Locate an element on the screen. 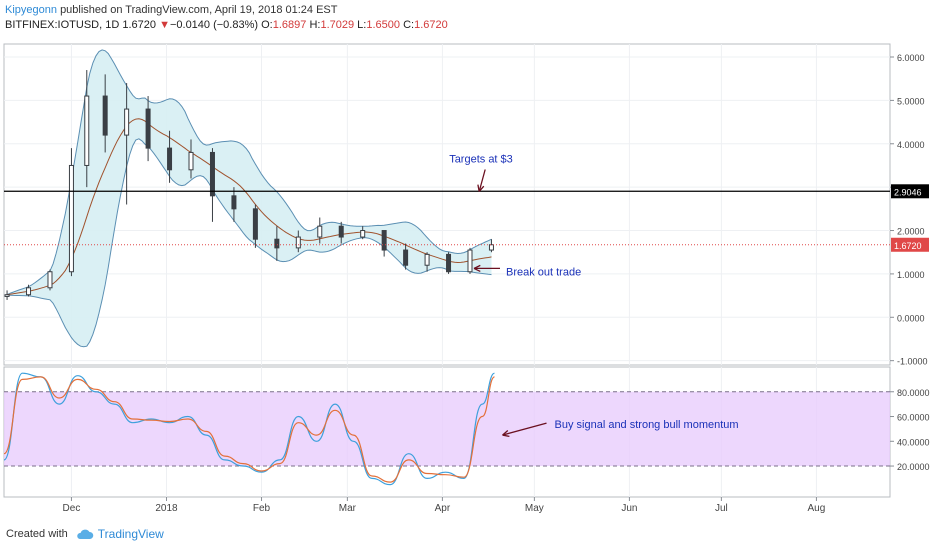  price-change: −0.0140 (−0.83%) is located at coordinates (214, 25).